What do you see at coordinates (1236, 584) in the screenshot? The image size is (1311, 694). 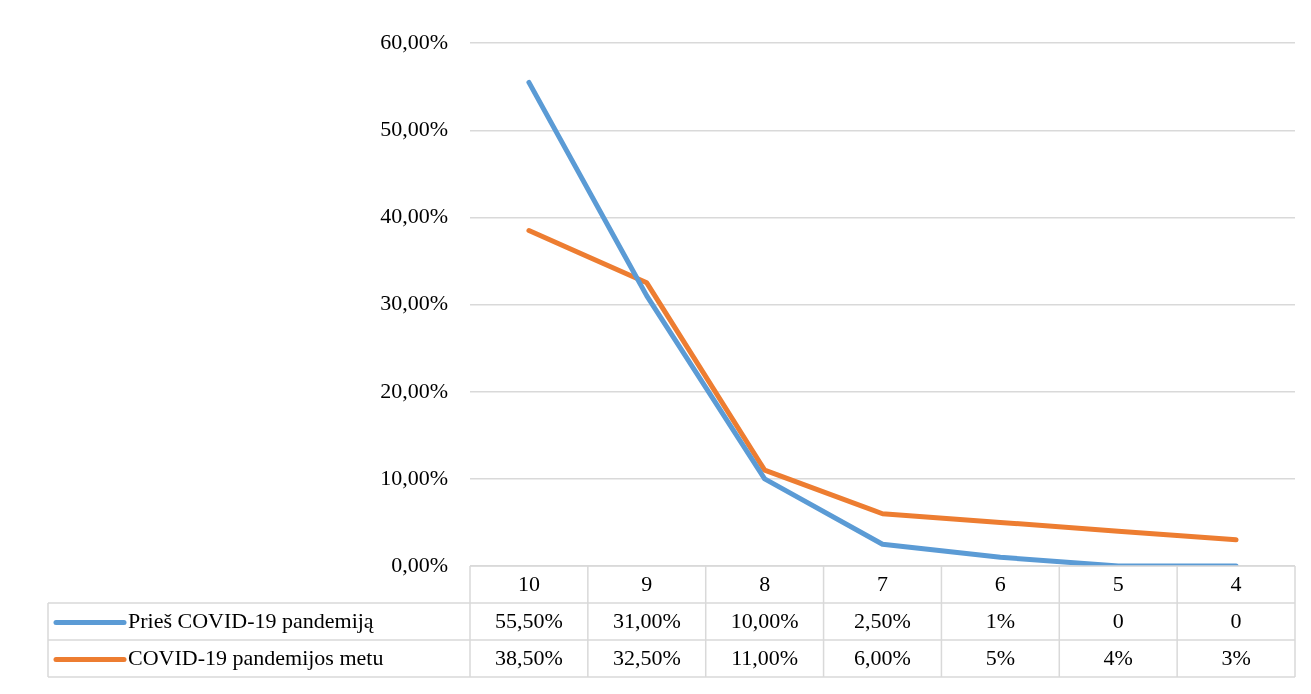 I see `x-tick-label: 4` at bounding box center [1236, 584].